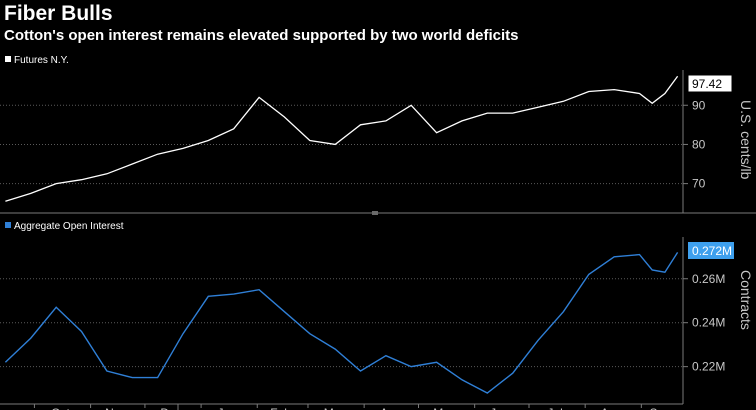 The height and width of the screenshot is (410, 756). I want to click on futures-last-value-box, so click(710, 83).